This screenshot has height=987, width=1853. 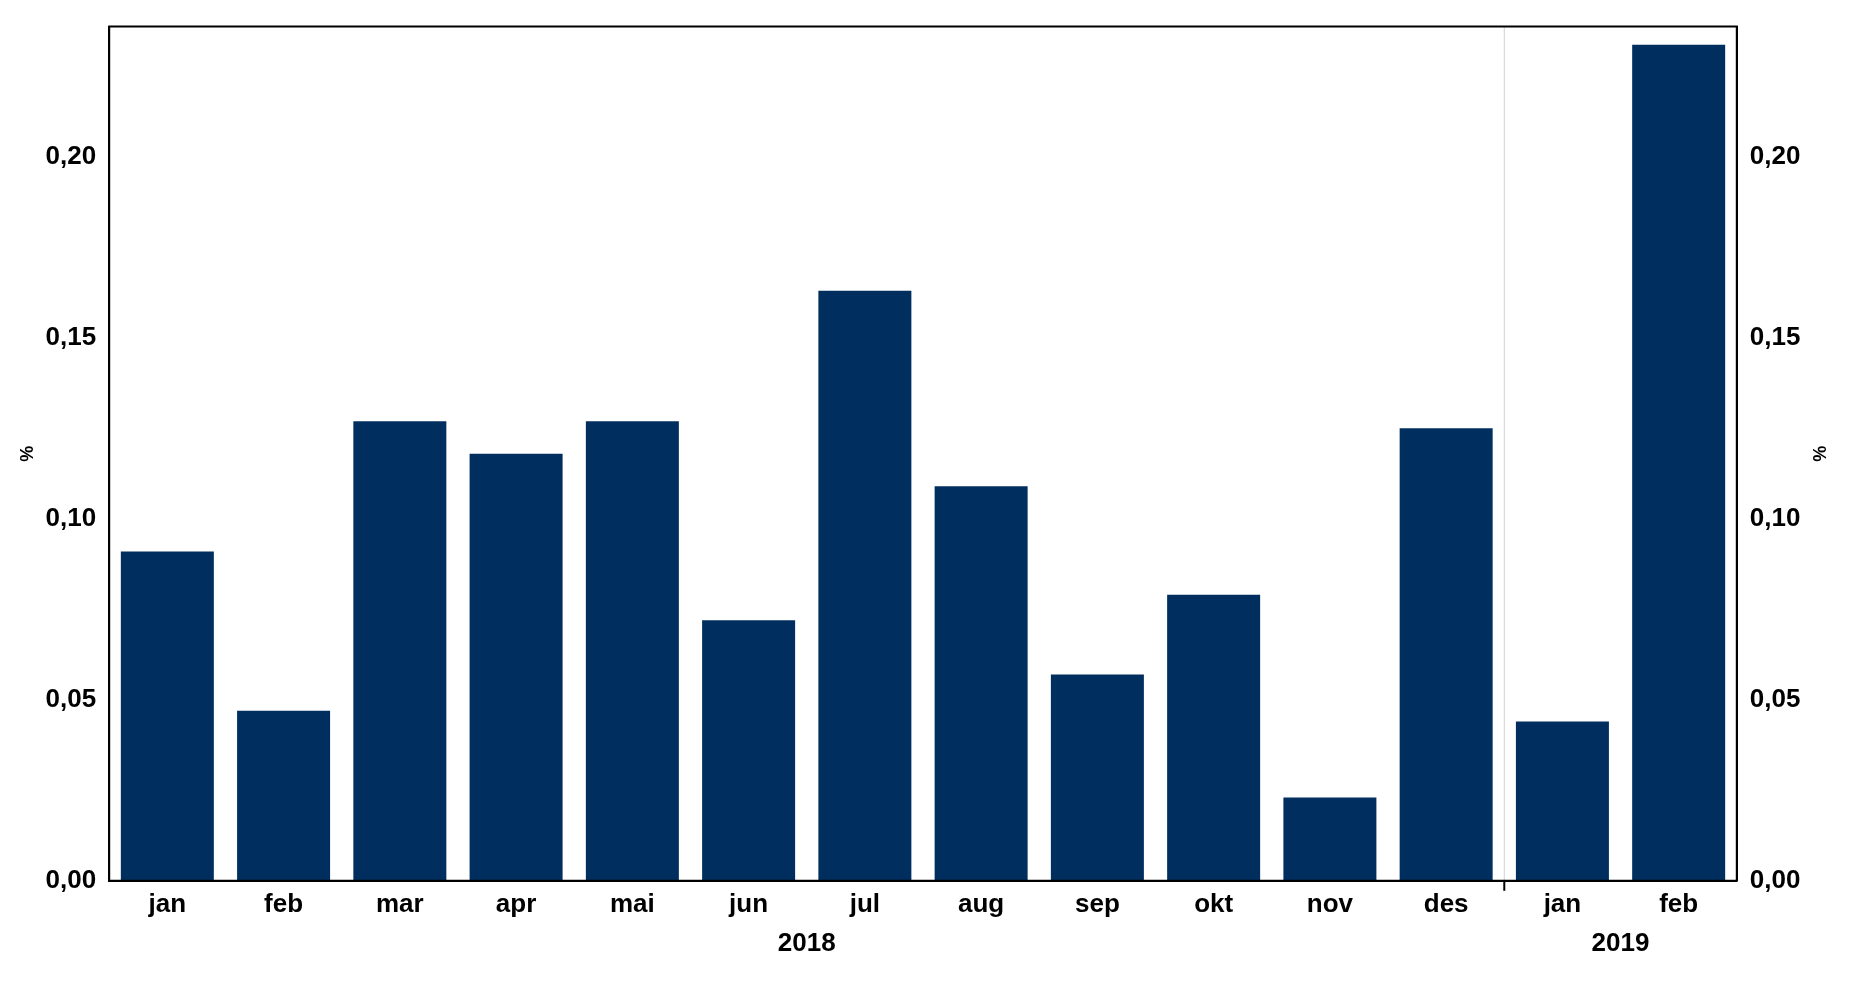 What do you see at coordinates (71, 698) in the screenshot?
I see `y-tick-label: 0,05` at bounding box center [71, 698].